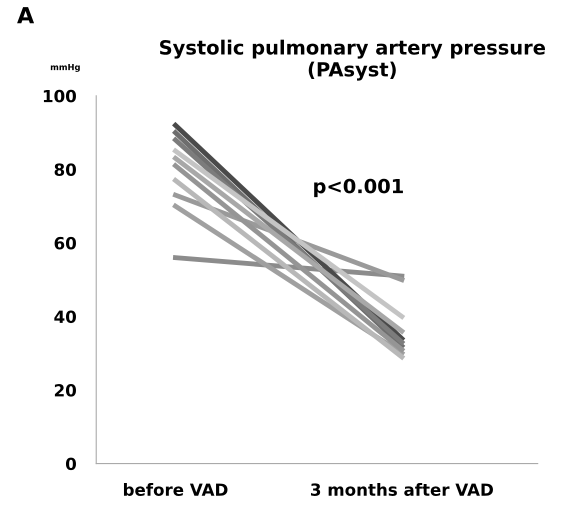 This screenshot has width=566, height=518. Describe the element at coordinates (71, 464) in the screenshot. I see `y-tick-label: 0` at that location.